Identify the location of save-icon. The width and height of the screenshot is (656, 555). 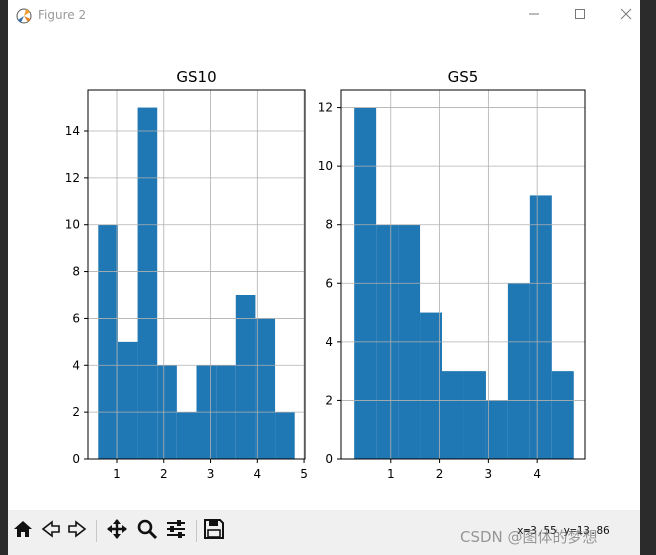
(214, 531).